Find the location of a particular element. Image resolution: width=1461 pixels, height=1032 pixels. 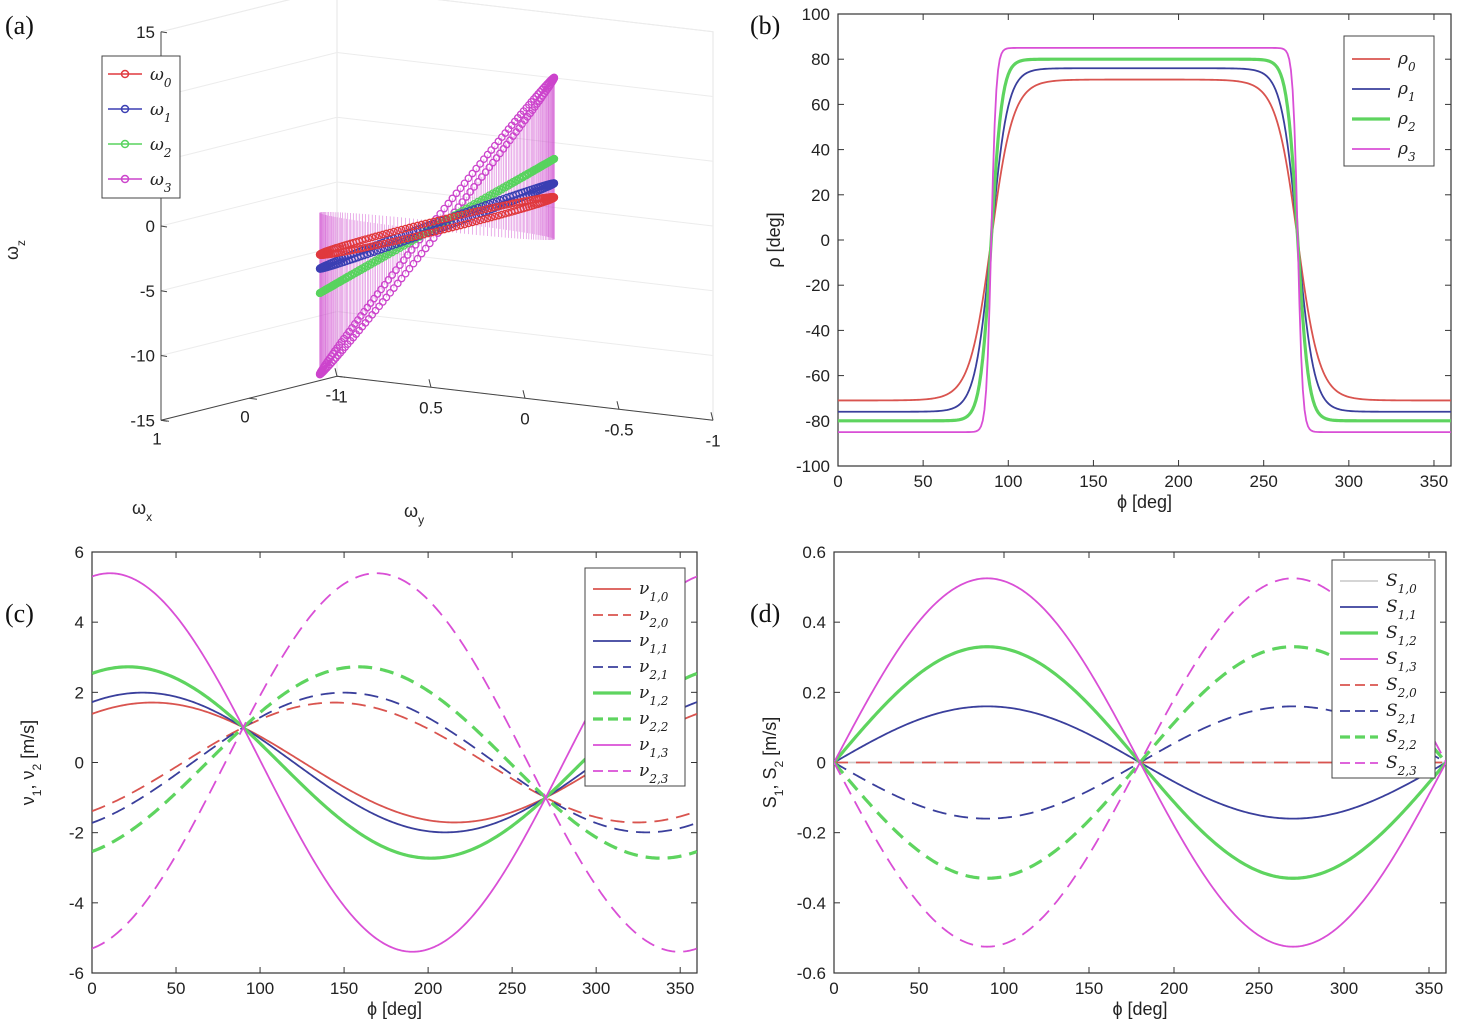

y-tick-label: -100 is located at coordinates (813, 466).